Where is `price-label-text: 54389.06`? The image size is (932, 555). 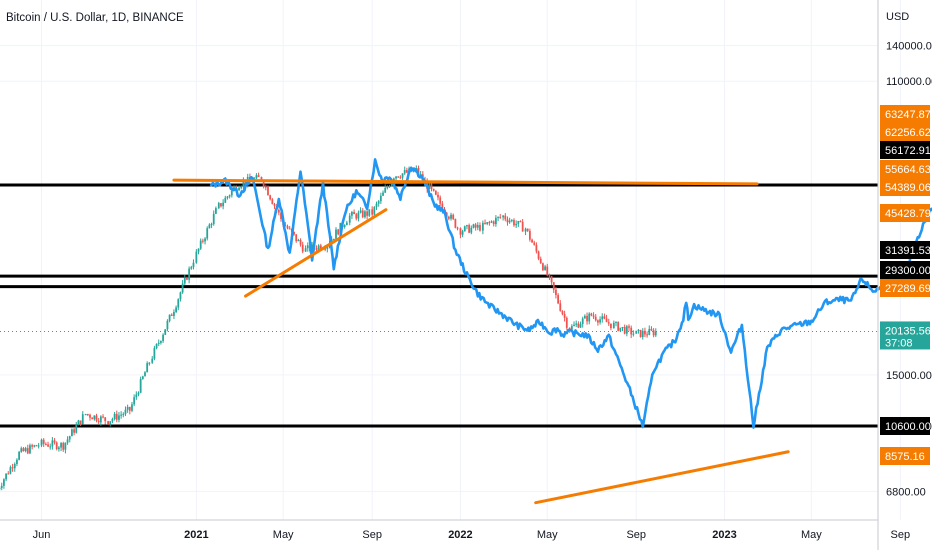 price-label-text: 54389.06 is located at coordinates (908, 188).